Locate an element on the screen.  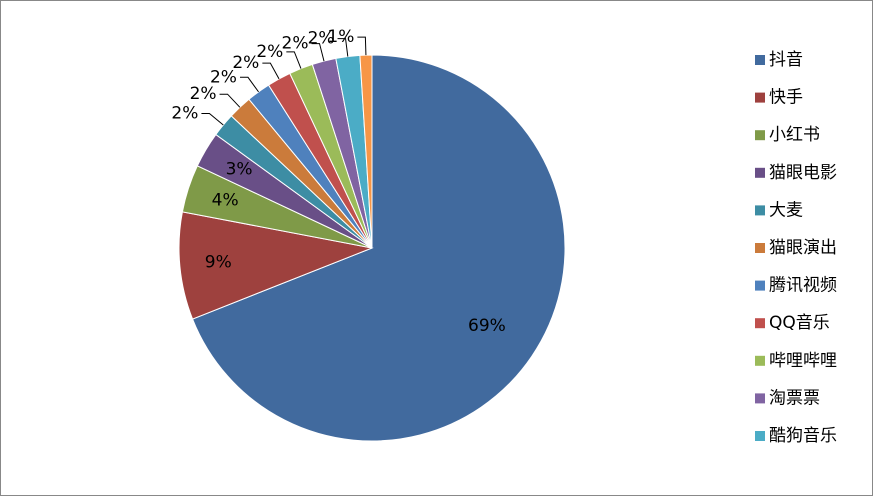
legend-label: 猫眼演出 is located at coordinates (803, 248).